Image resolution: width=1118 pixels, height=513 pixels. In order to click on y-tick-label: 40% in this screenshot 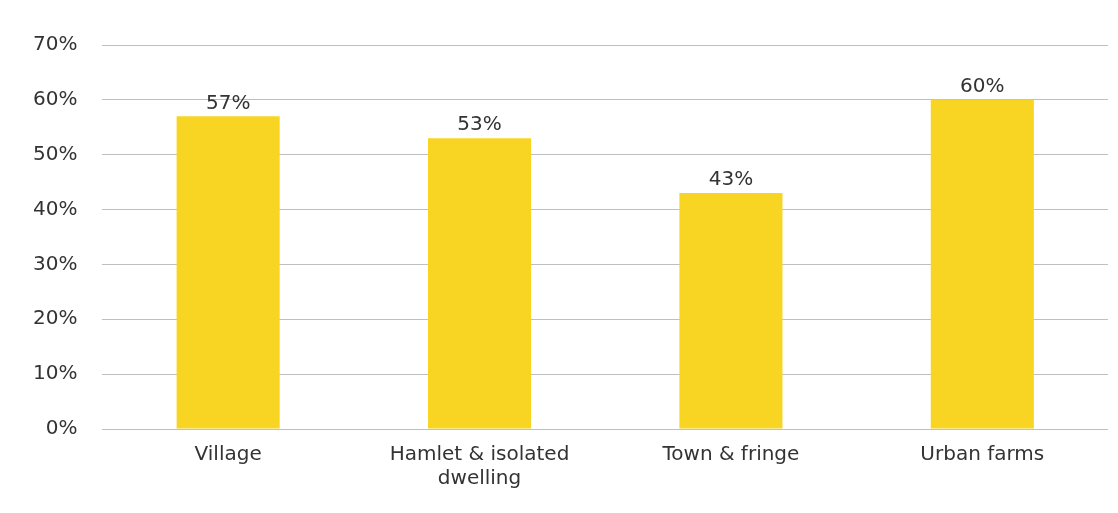, I will do `click(55, 207)`.